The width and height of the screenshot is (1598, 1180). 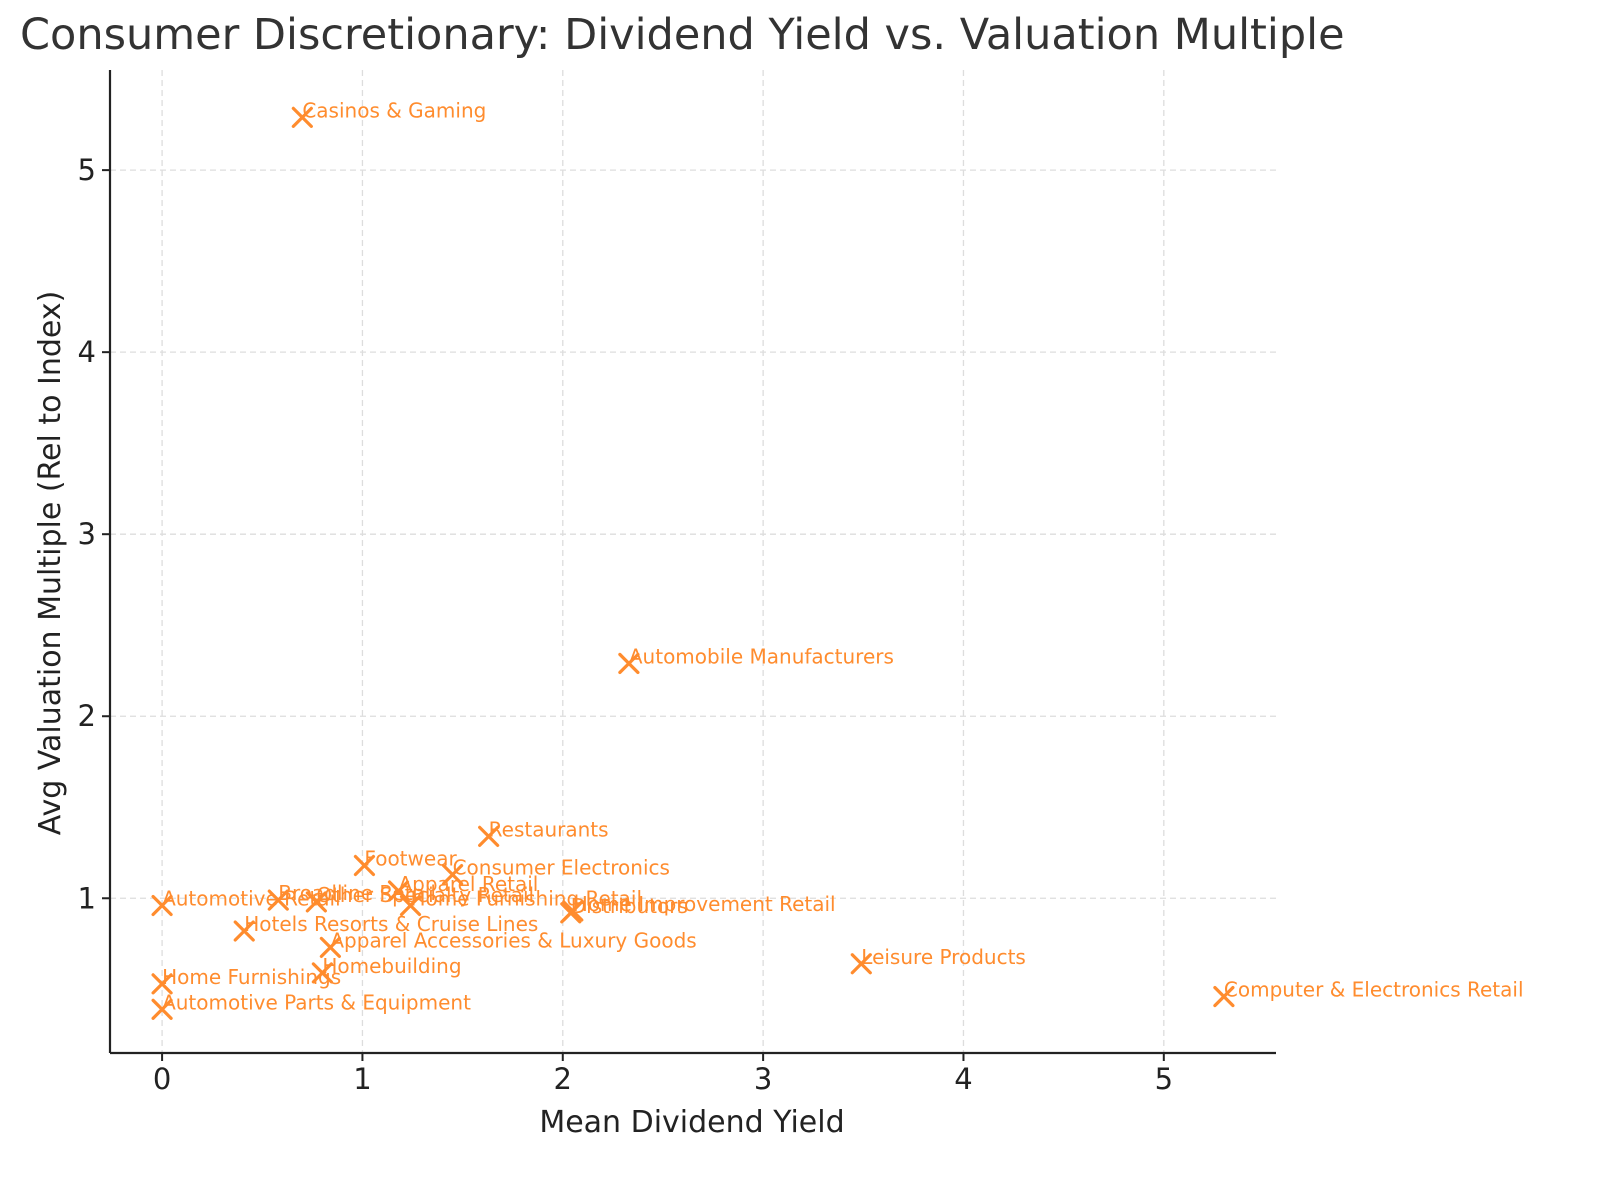 What do you see at coordinates (561, 868) in the screenshot?
I see `point-label: Consumer Electronics` at bounding box center [561, 868].